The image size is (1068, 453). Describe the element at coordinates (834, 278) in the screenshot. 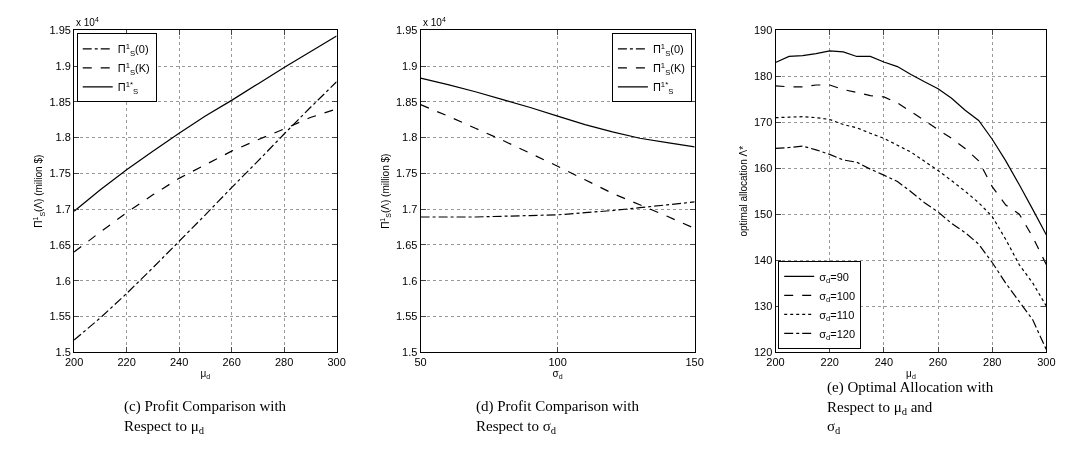

I see `legend-label: σ$_{d}$=90` at that location.